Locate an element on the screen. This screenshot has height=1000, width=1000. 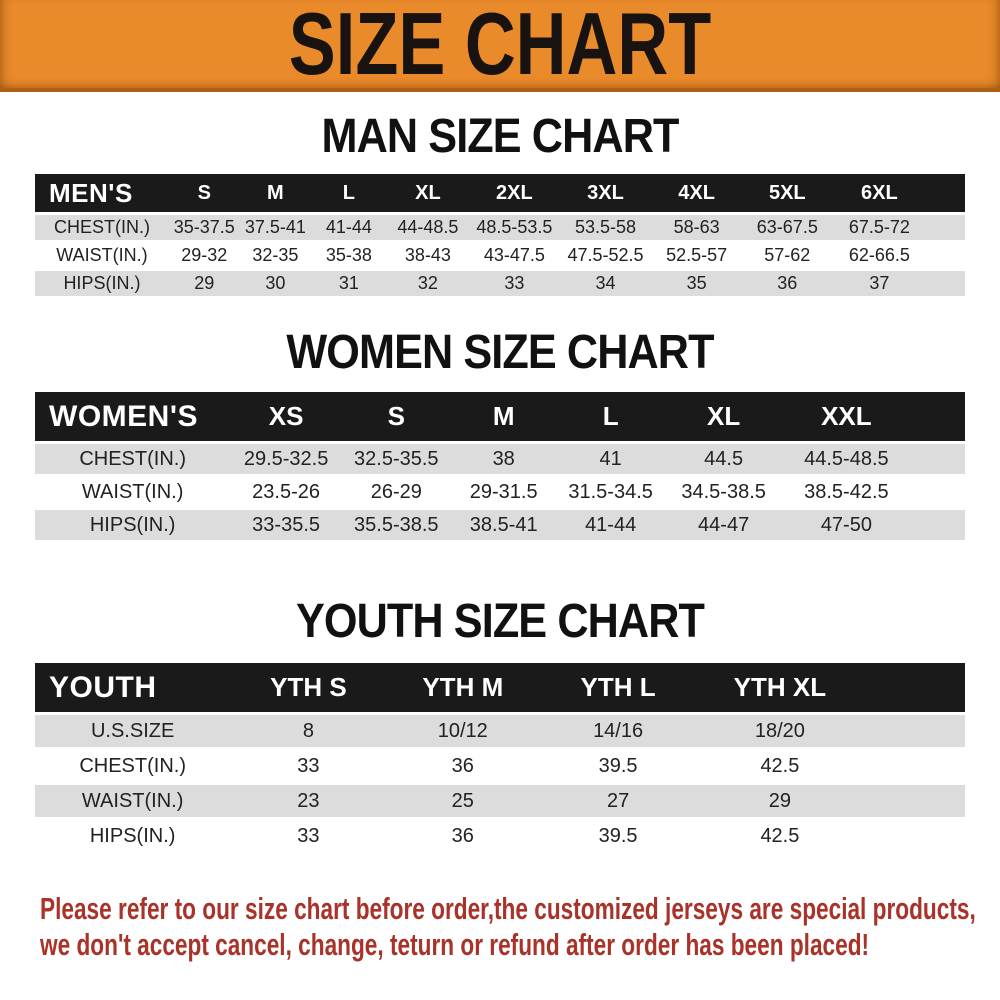
size-column-header: YTH S is located at coordinates (308, 689).